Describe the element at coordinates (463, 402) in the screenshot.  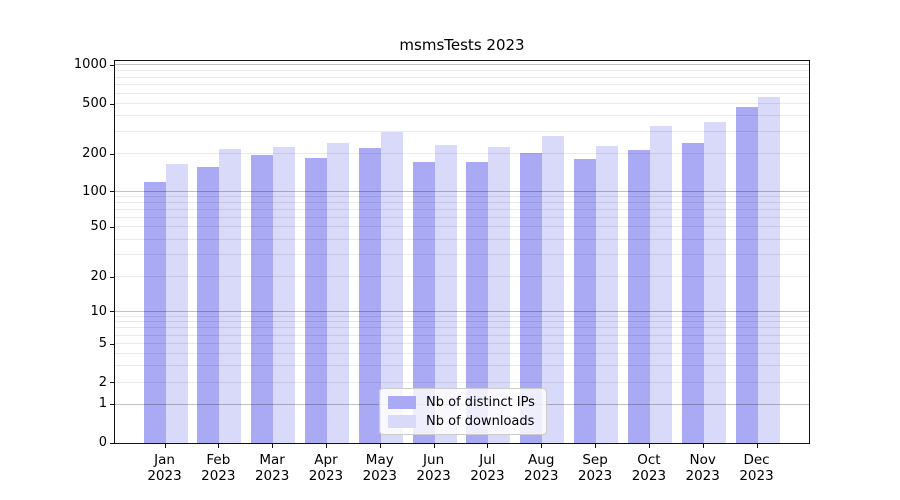
I see `legend-item-distinct-ips: Nb of distinct IPs` at that location.